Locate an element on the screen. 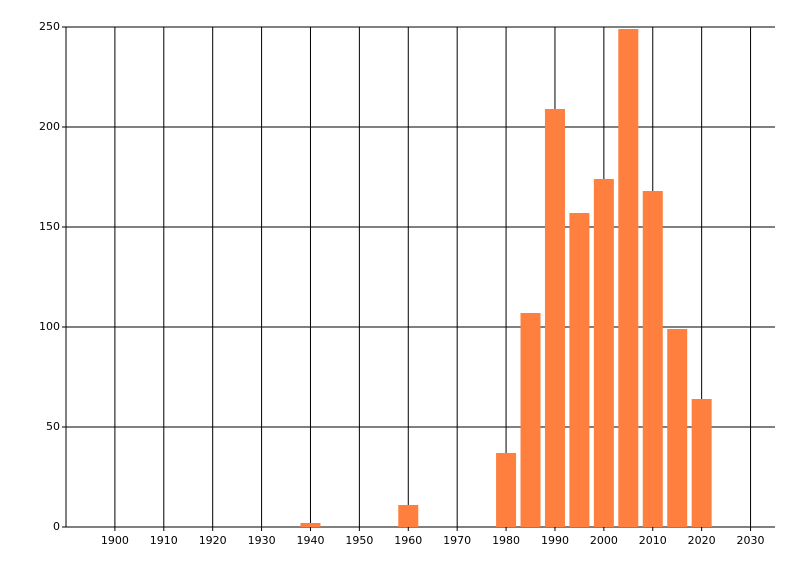 Image resolution: width=800 pixels, height=576 pixels. x-tick-label: 2030 is located at coordinates (751, 540).